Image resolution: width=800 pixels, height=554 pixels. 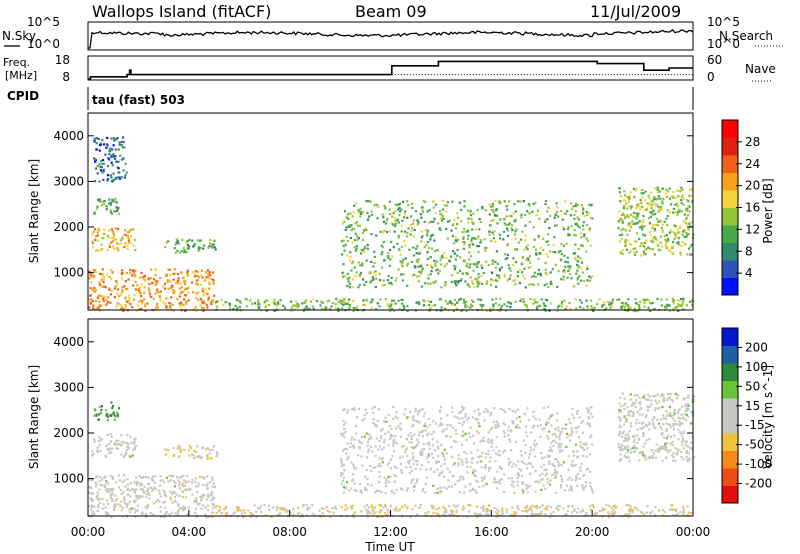 I want to click on beam-label: Beam 09, so click(x=391, y=11).